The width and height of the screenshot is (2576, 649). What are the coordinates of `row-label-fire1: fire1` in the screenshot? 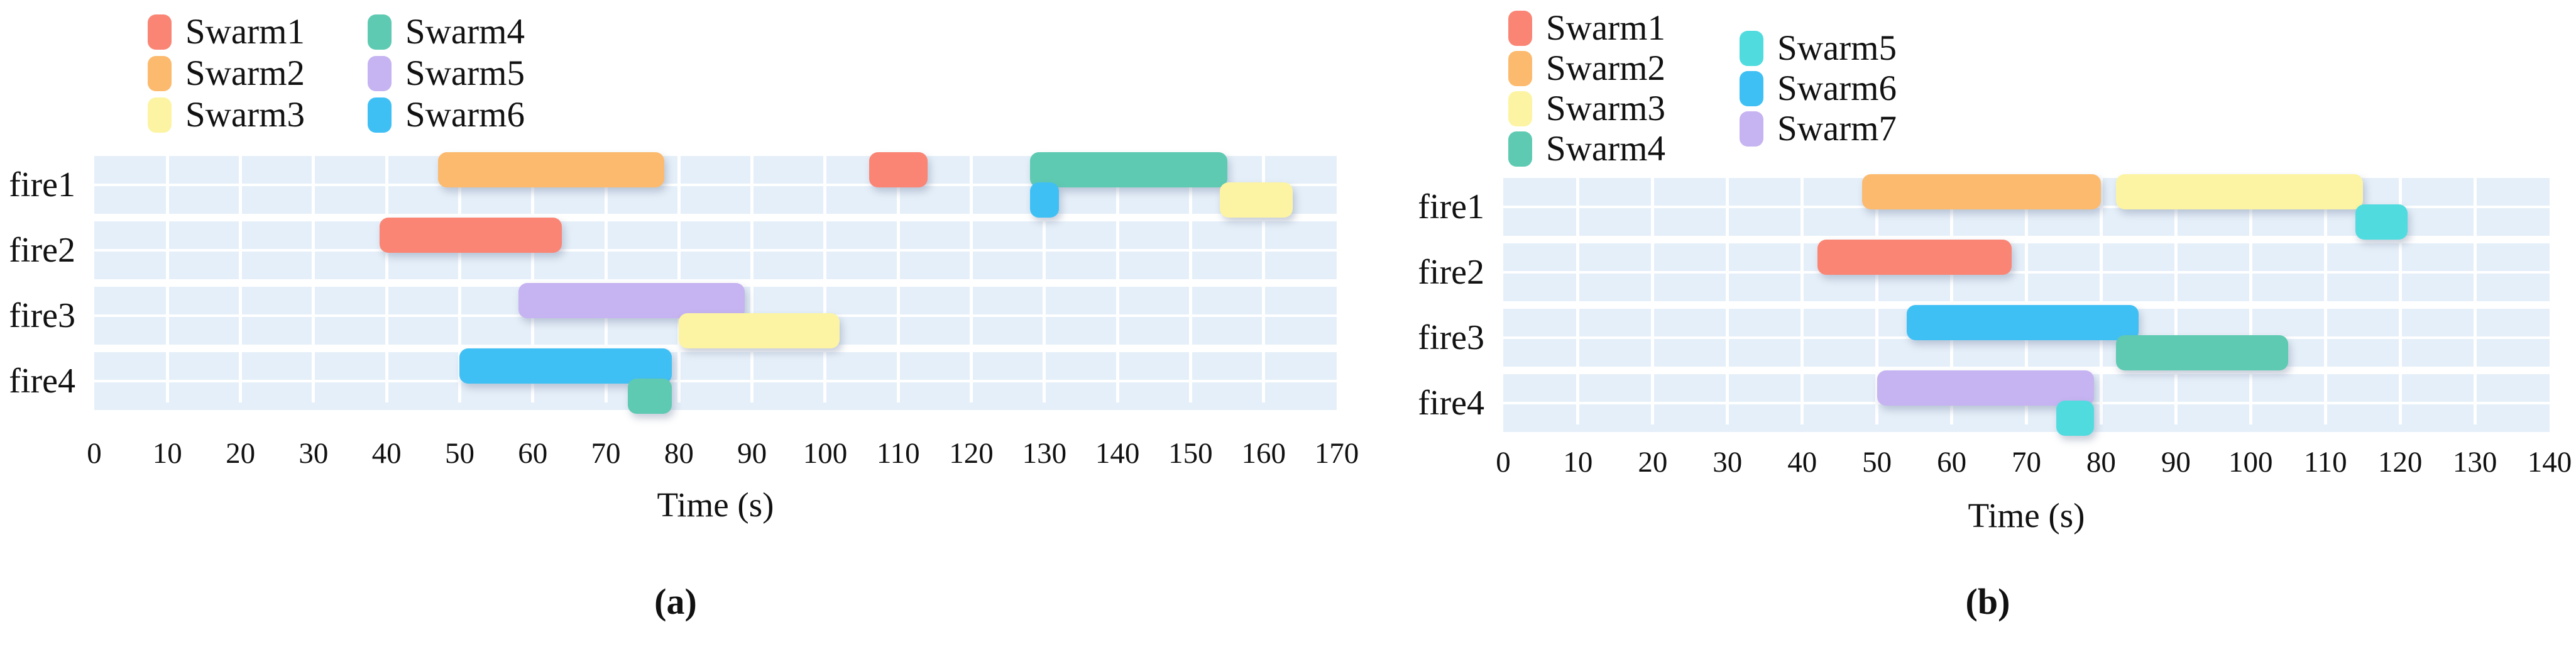 It's located at (1451, 206).